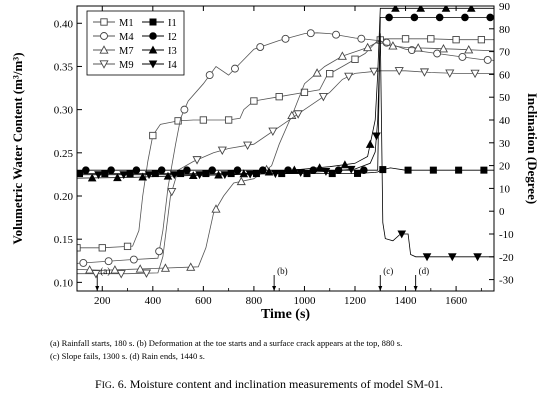  What do you see at coordinates (424, 271) in the screenshot?
I see `event-marker-label: (d)` at bounding box center [424, 271].